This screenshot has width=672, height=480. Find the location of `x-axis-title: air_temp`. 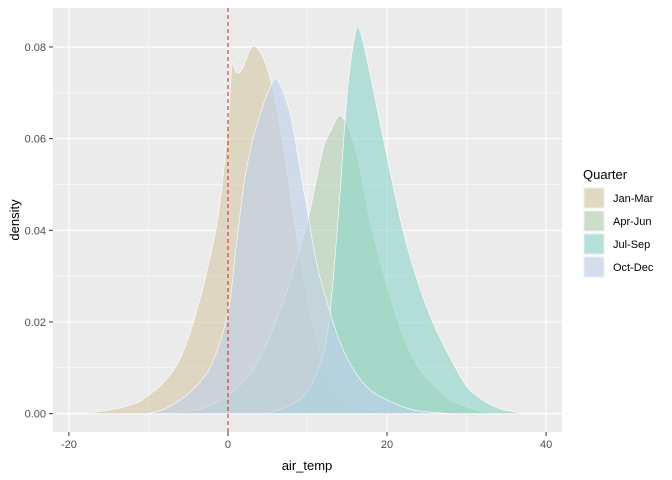

x-axis-title: air_temp is located at coordinates (307, 465).